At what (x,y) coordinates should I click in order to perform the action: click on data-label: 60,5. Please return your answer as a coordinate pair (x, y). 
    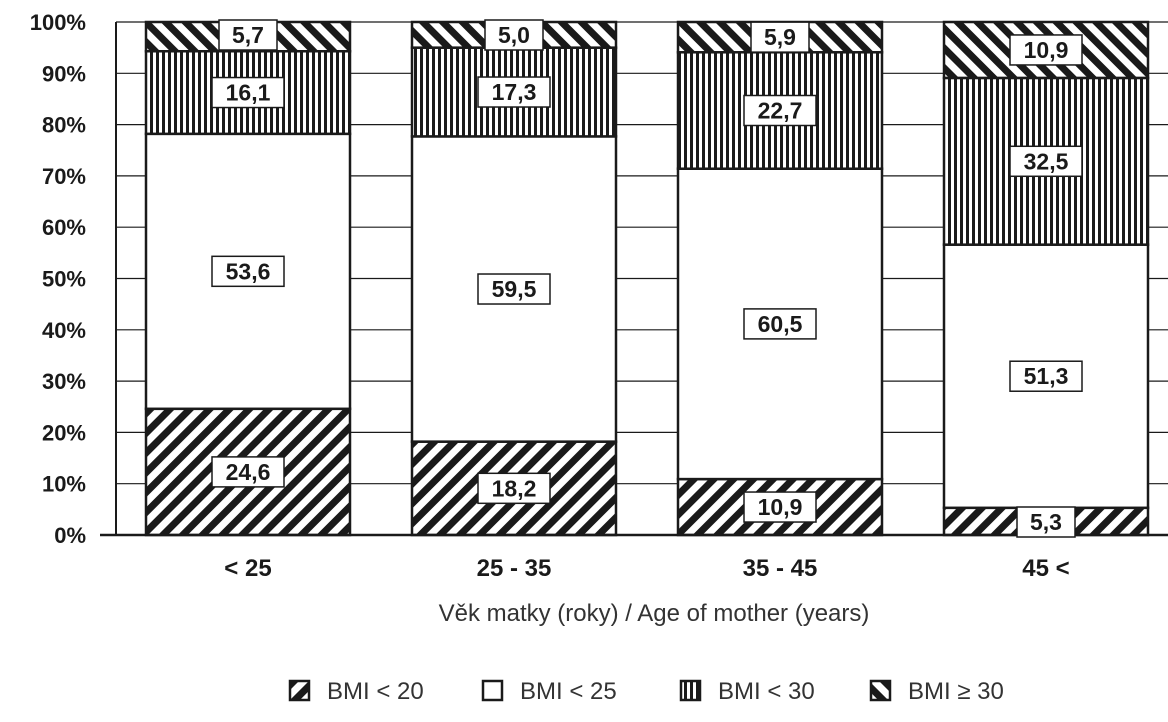
    Looking at the image, I should click on (780, 324).